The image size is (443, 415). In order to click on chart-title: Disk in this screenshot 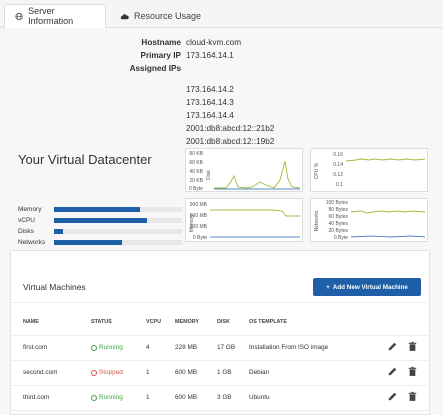, I will do `click(209, 175)`.